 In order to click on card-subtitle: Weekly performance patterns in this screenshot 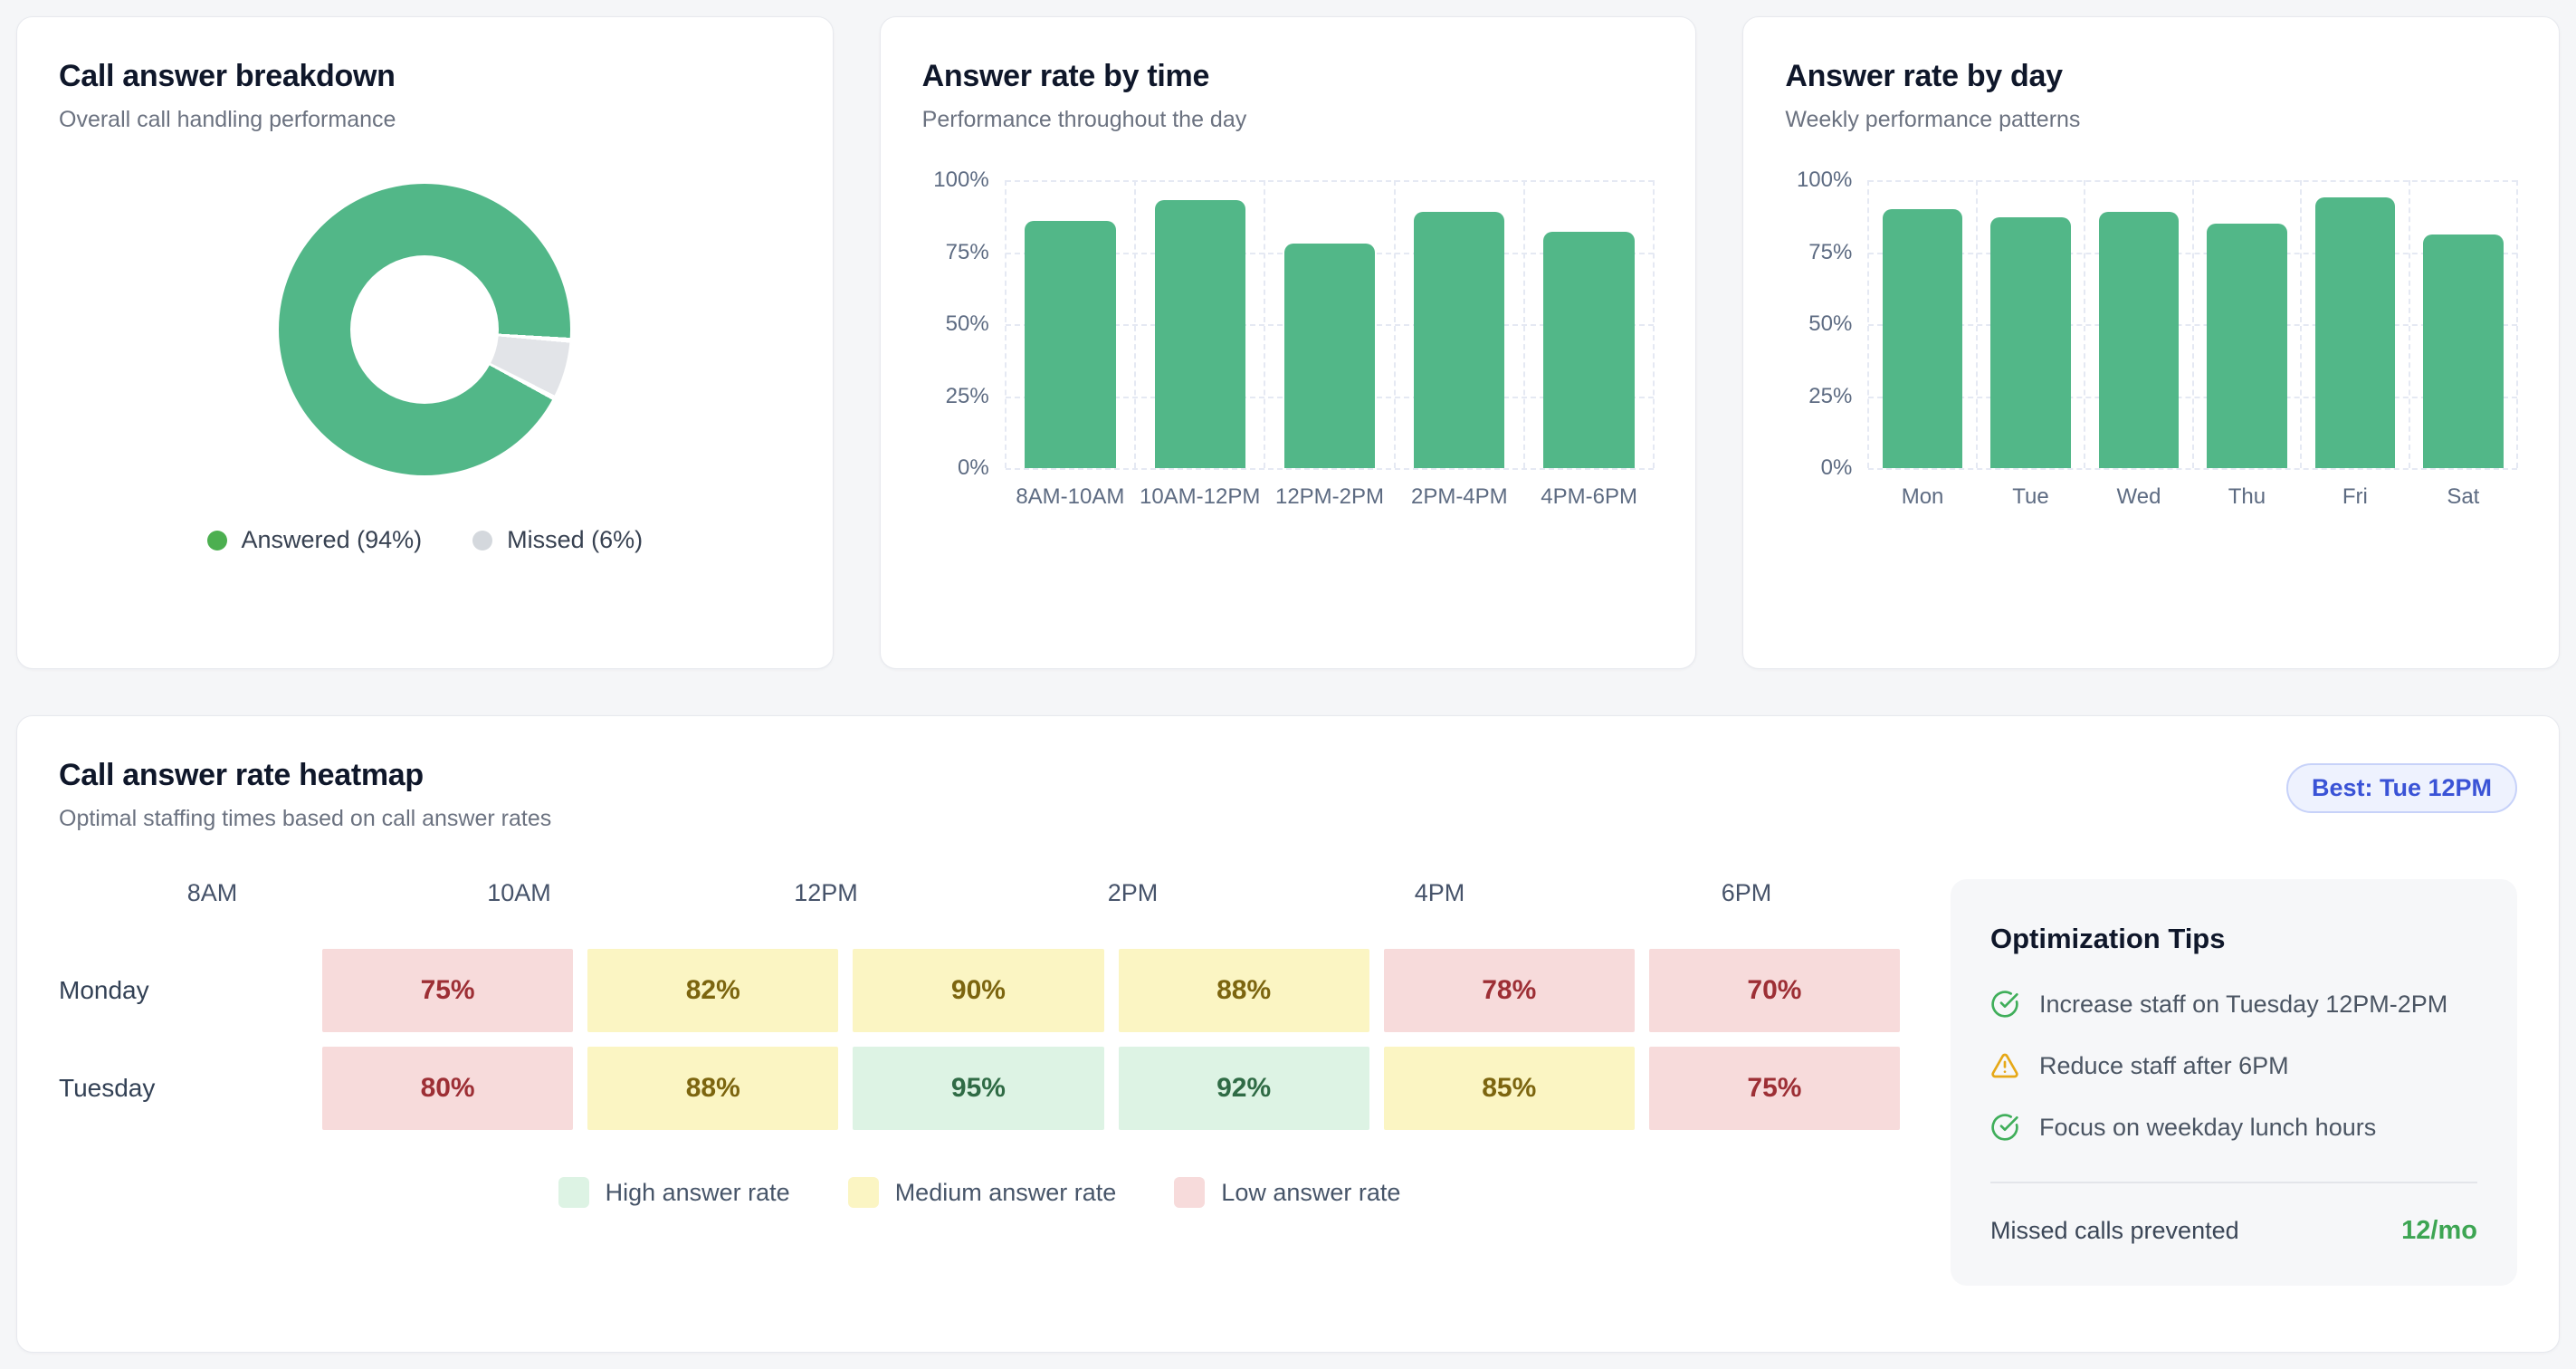, I will do `click(1933, 120)`.